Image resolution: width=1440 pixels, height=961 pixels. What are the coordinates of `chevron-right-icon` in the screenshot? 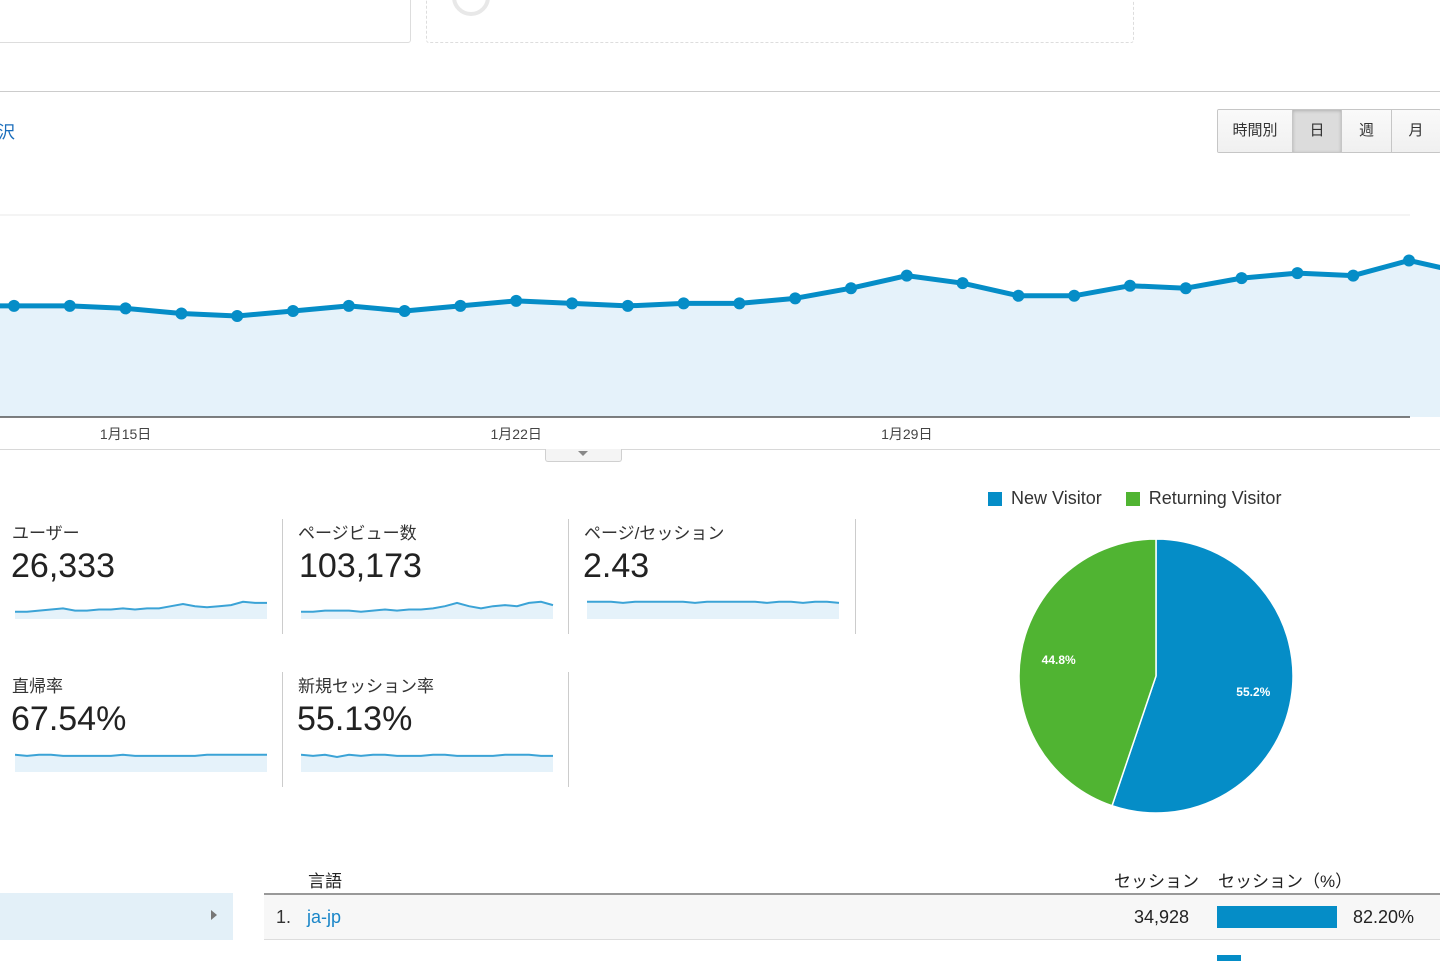 It's located at (214, 915).